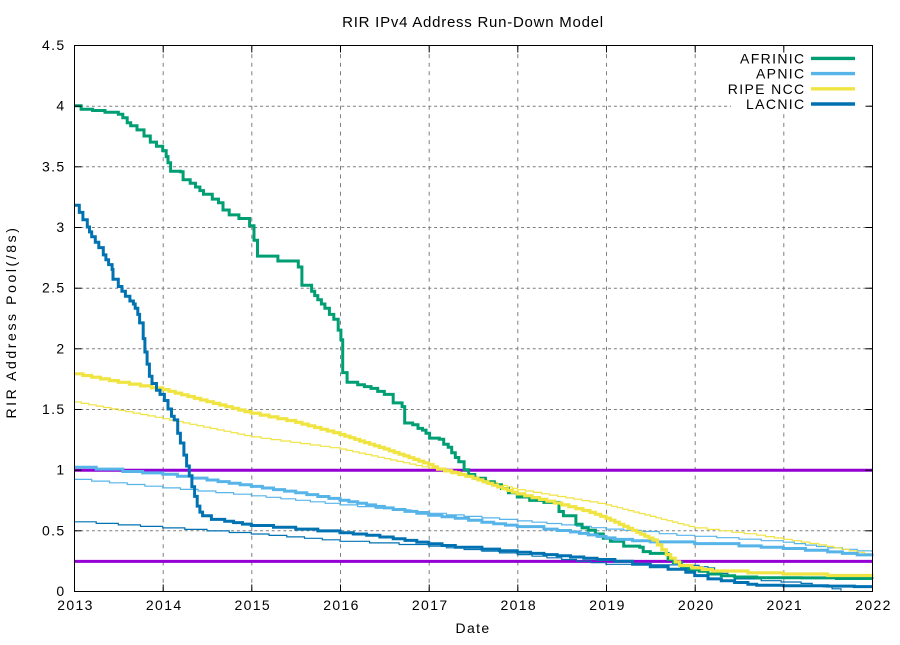  Describe the element at coordinates (11, 321) in the screenshot. I see `svg-text: RIR Address Pool(/8s)` at that location.